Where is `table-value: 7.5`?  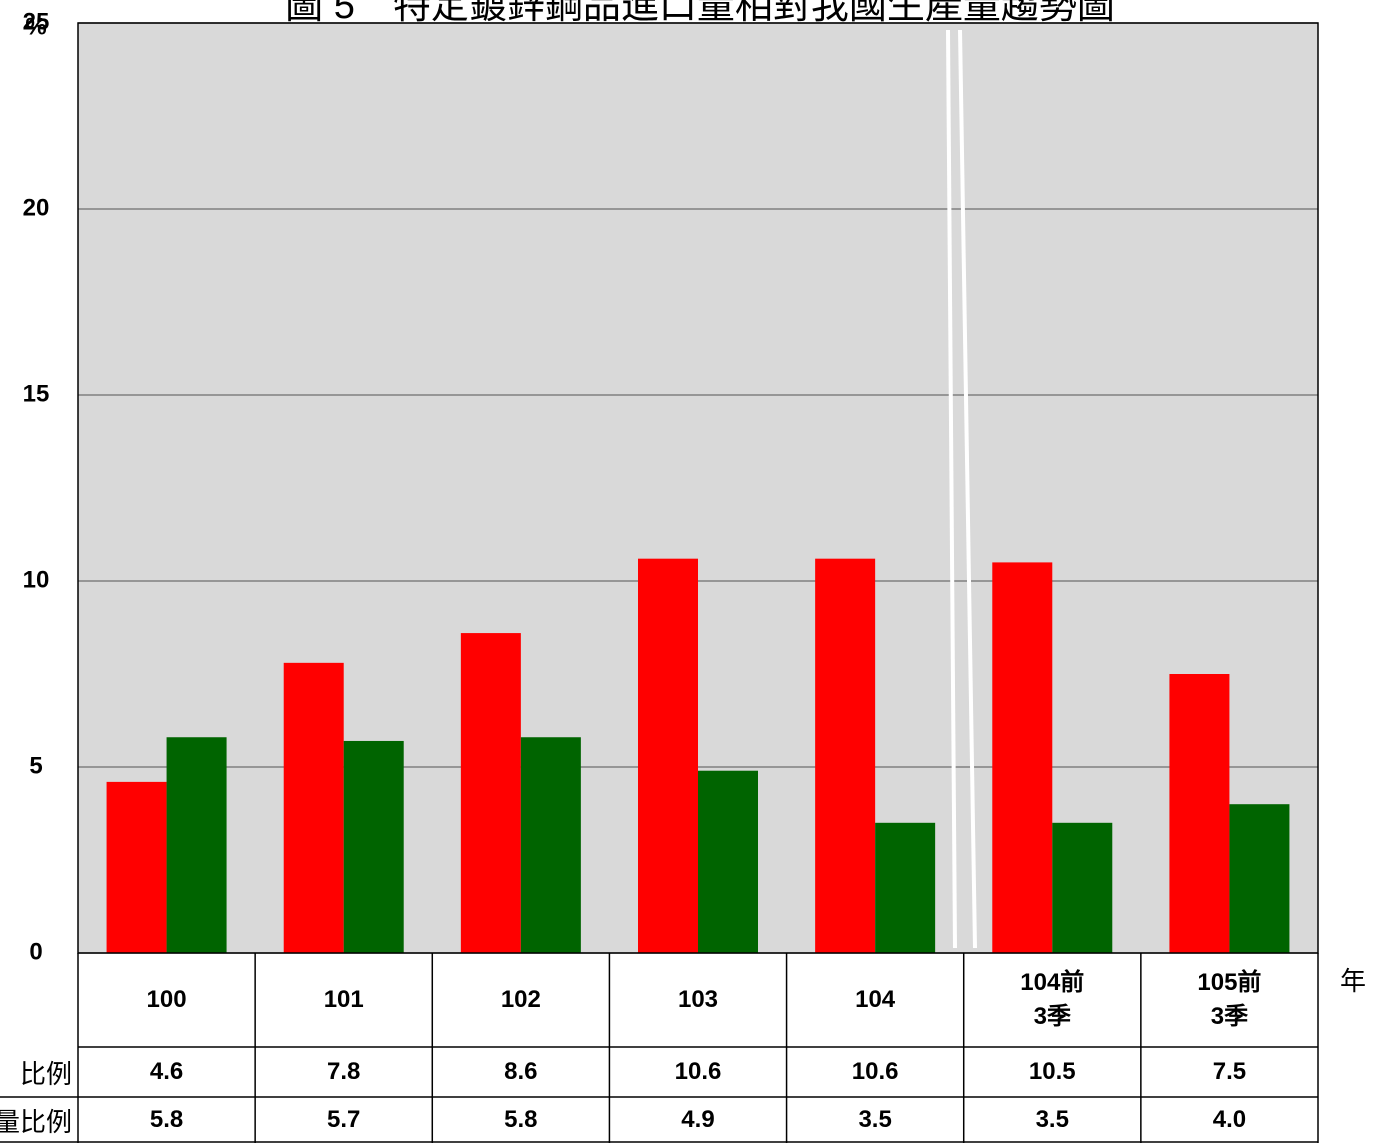 table-value: 7.5 is located at coordinates (1229, 1071).